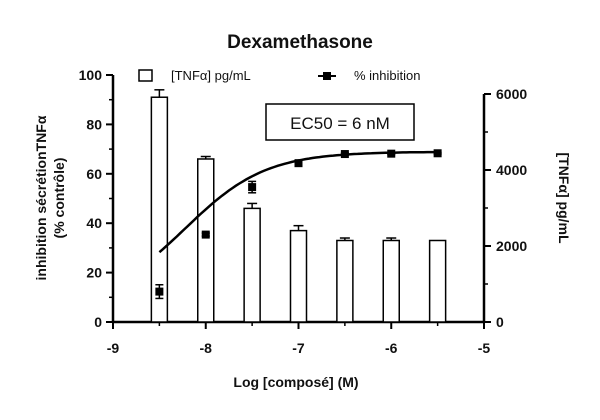 Image resolution: width=600 pixels, height=420 pixels. I want to click on legend-line-label: % inhibition, so click(387, 75).